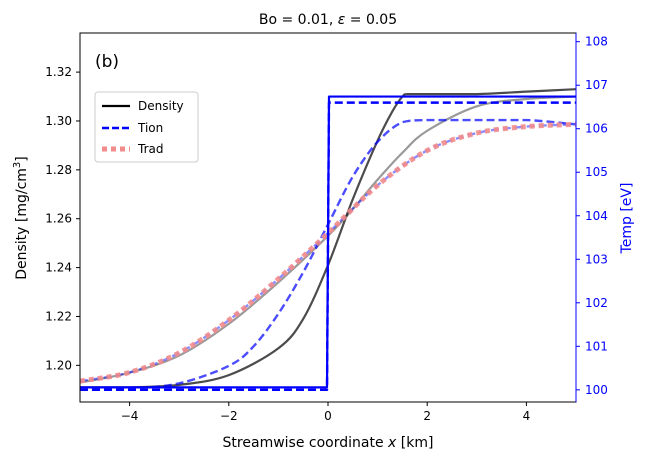  I want to click on y-left-tick-label: 1.24, so click(58, 268).